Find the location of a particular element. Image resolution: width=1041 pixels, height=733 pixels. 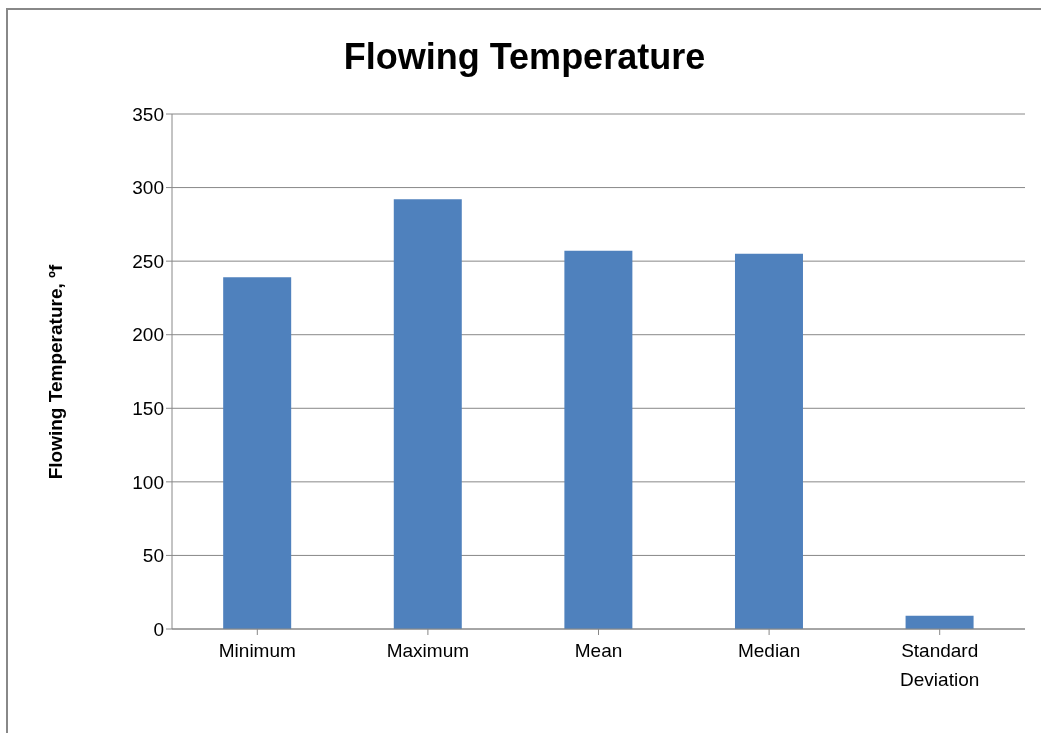

x-tick-label: Mean is located at coordinates (598, 650).